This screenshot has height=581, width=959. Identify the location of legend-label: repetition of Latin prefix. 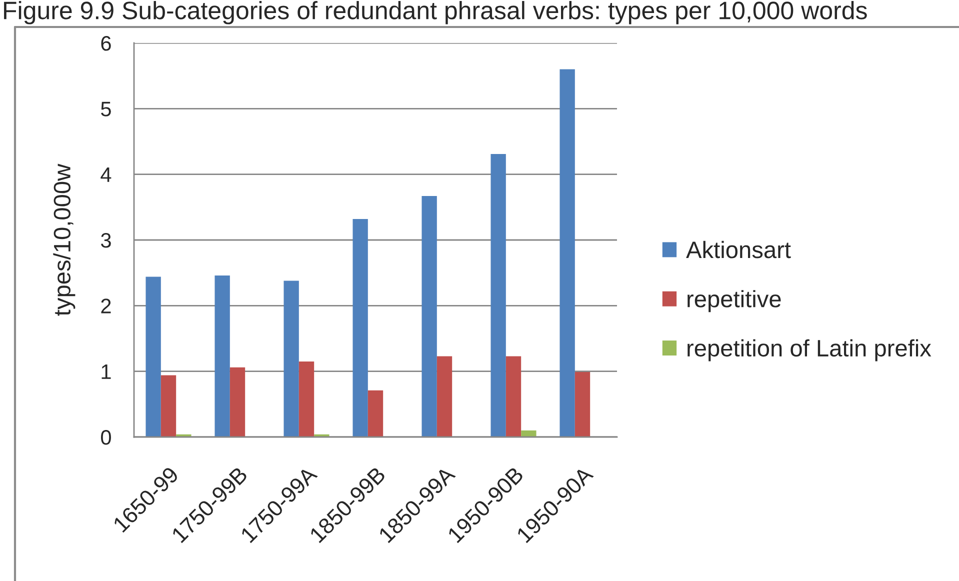
(810, 350).